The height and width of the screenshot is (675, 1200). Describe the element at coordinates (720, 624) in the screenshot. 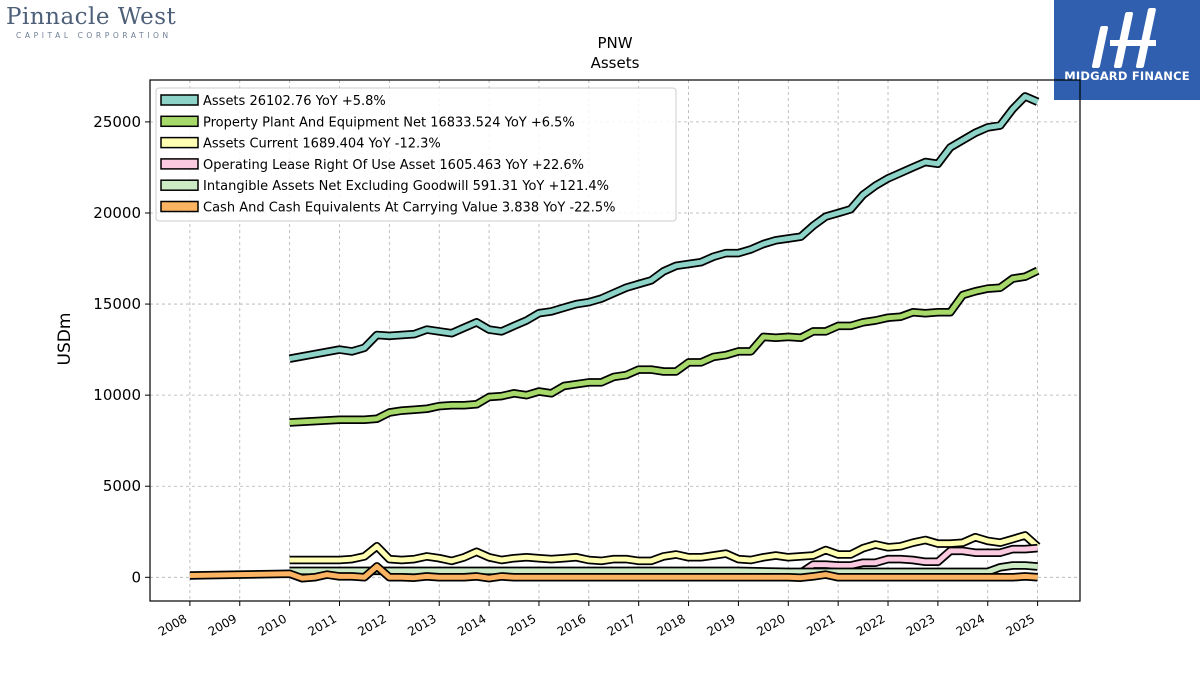

I see `x-tick-label: 2019` at that location.